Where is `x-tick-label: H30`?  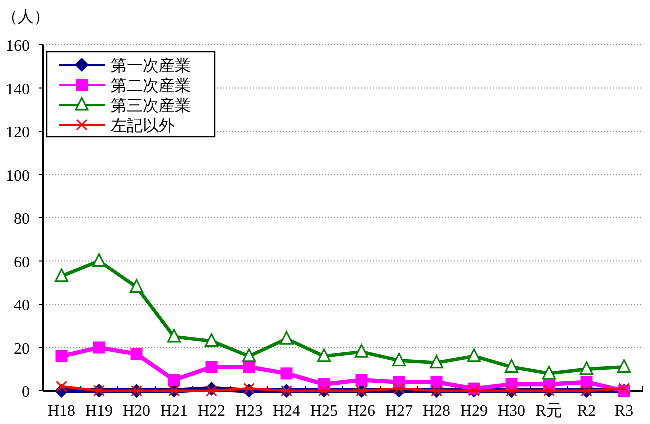
x-tick-label: H30 is located at coordinates (512, 411).